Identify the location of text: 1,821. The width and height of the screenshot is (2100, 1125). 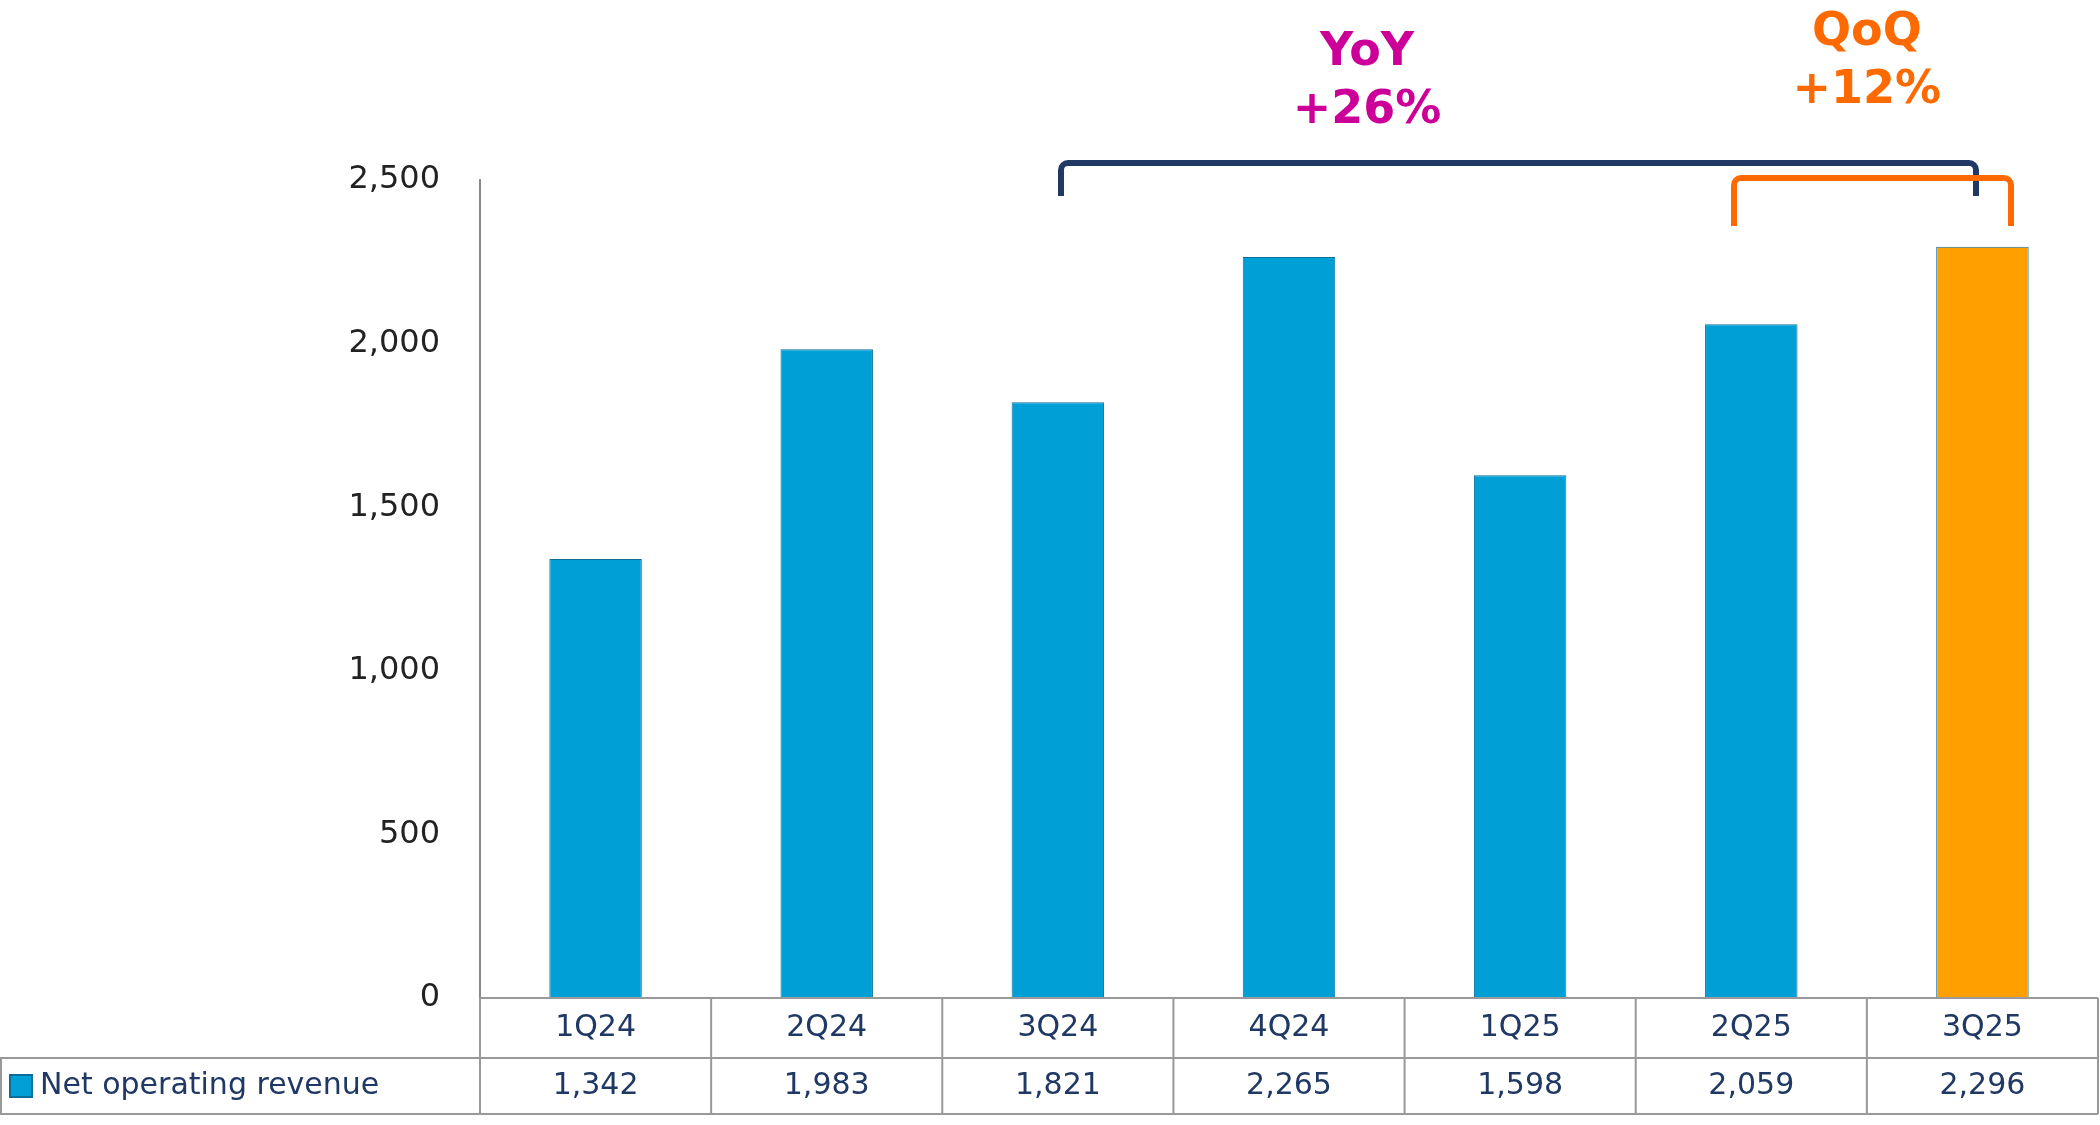
(1057, 1083).